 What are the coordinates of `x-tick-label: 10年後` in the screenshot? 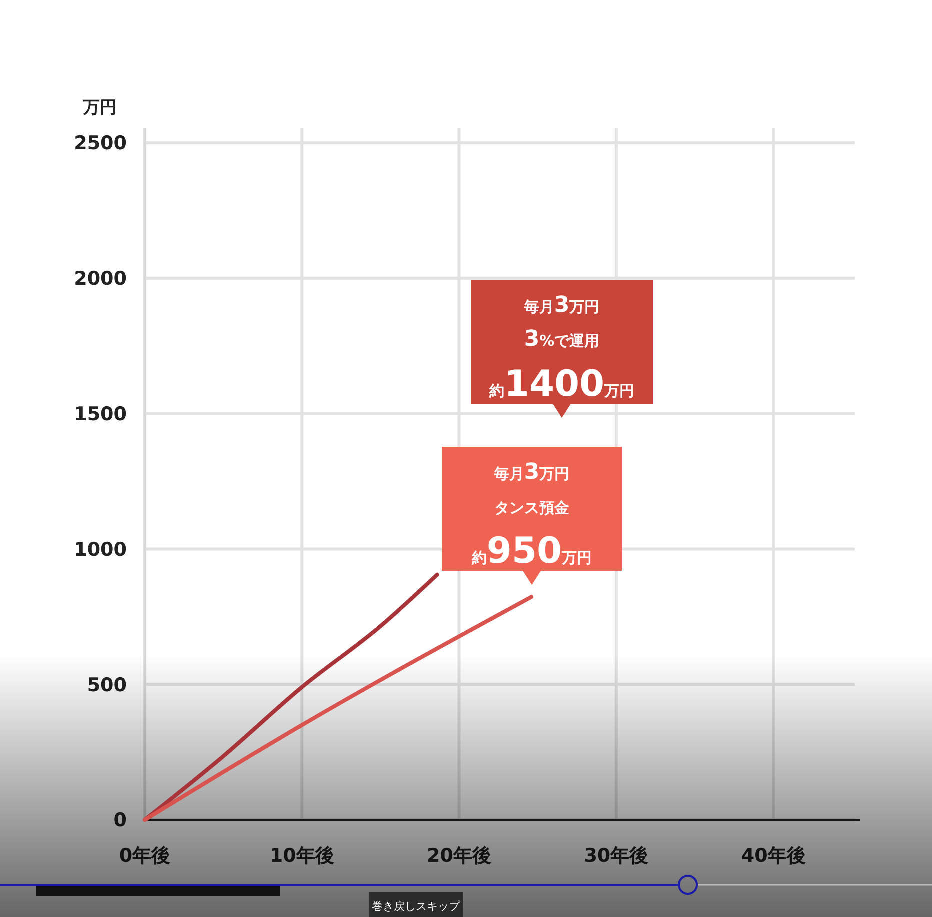 It's located at (302, 856).